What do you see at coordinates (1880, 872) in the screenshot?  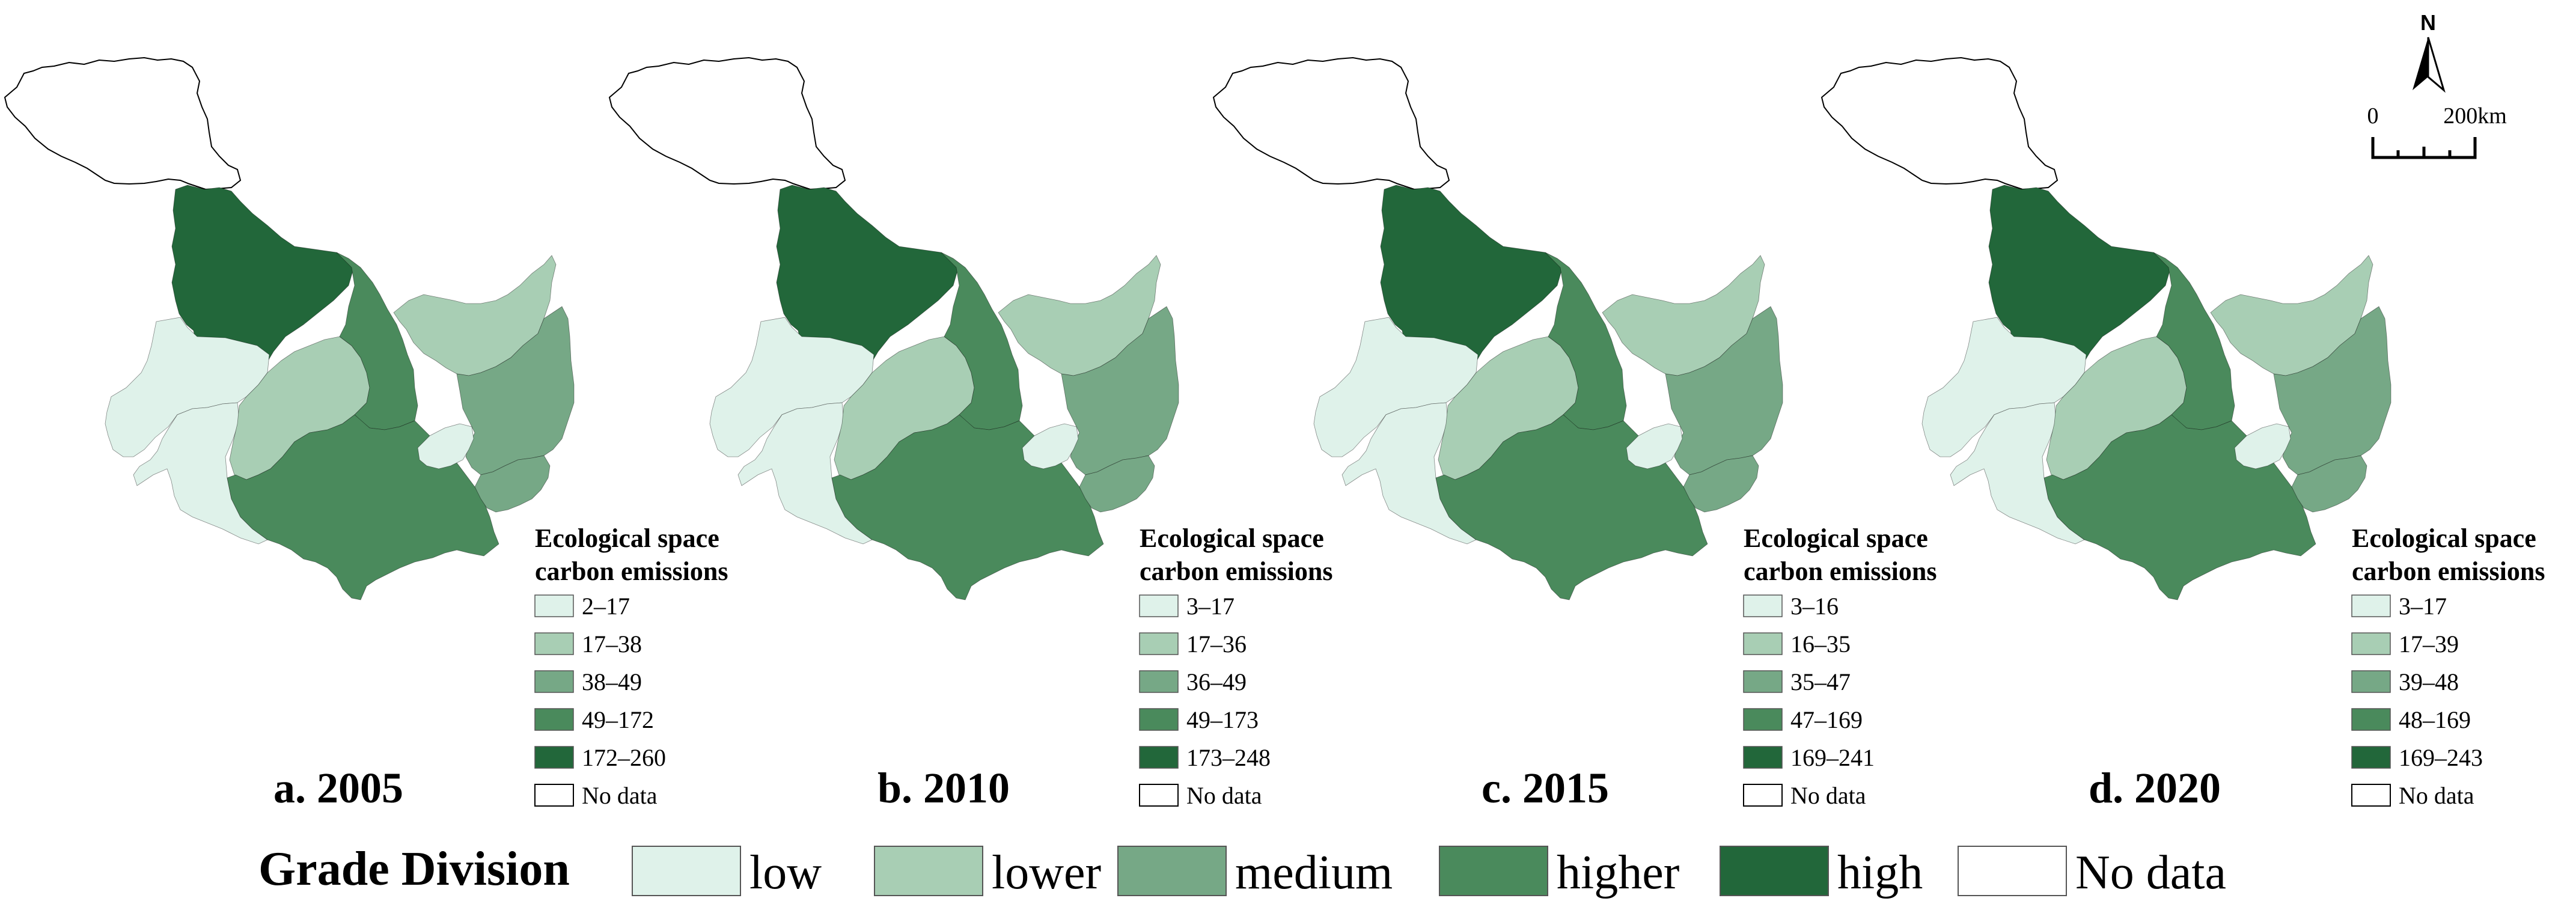 I see `grade-label: high` at bounding box center [1880, 872].